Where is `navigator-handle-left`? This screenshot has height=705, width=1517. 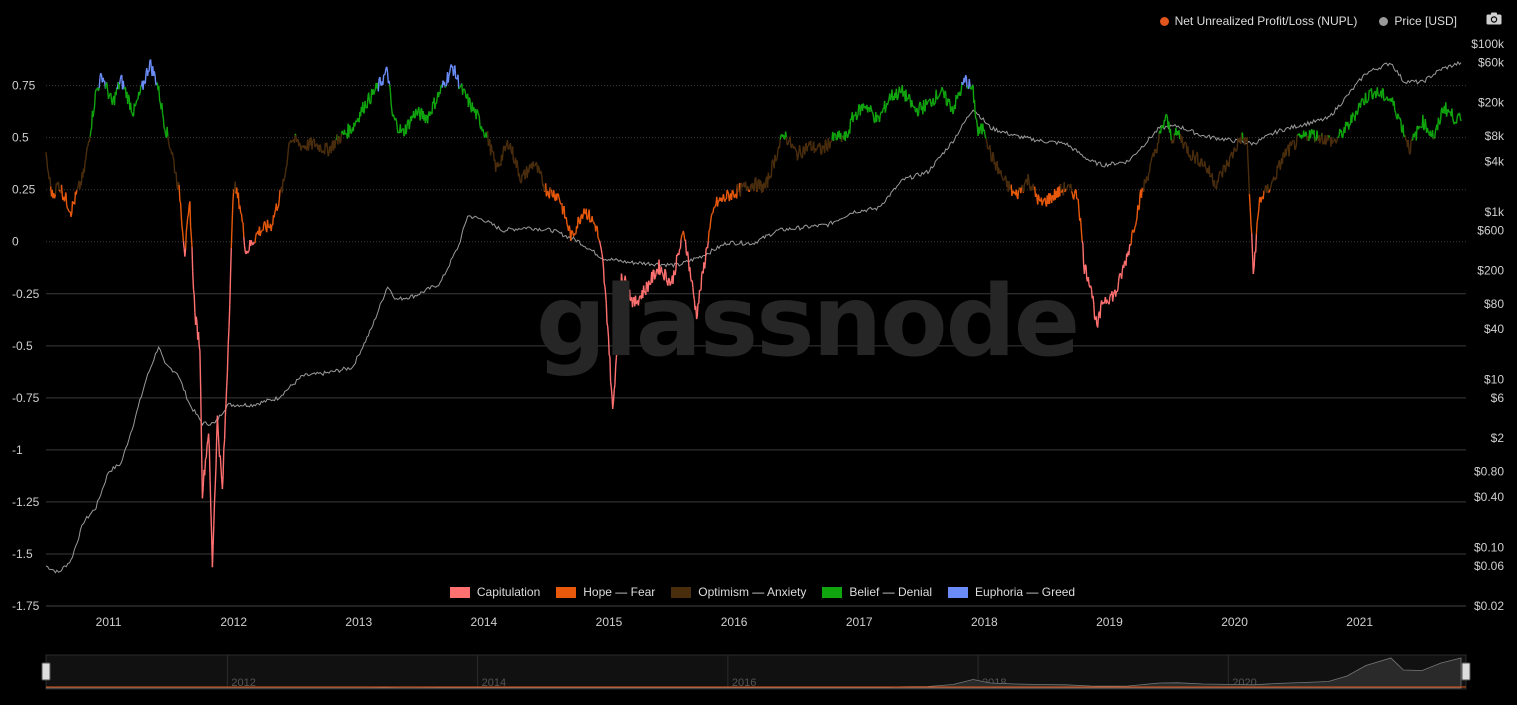
navigator-handle-left is located at coordinates (46, 671).